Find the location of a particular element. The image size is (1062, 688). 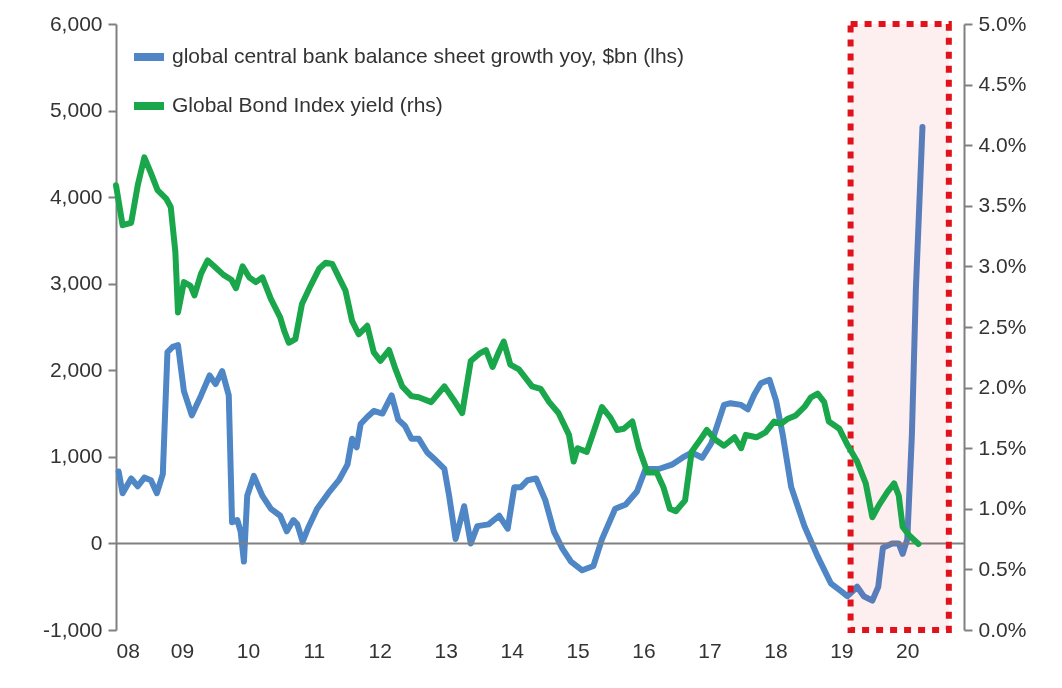

y2-tick-label: 1.0% is located at coordinates (1002, 508).